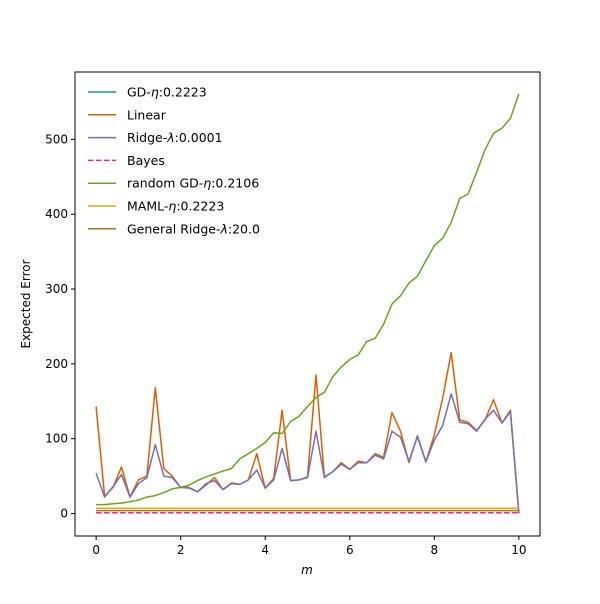 Image resolution: width=600 pixels, height=604 pixels. Describe the element at coordinates (199, 137) in the screenshot. I see `legend-text-part: :0.0001` at that location.